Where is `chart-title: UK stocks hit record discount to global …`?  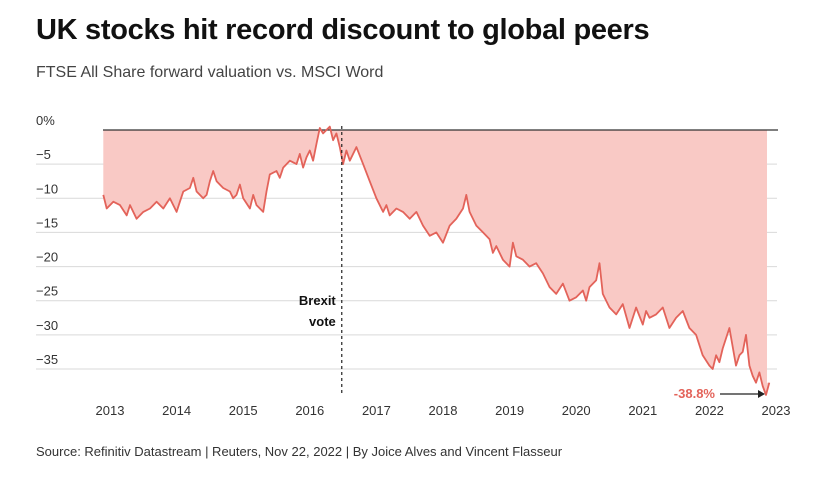
chart-title: UK stocks hit record discount to global … is located at coordinates (343, 30).